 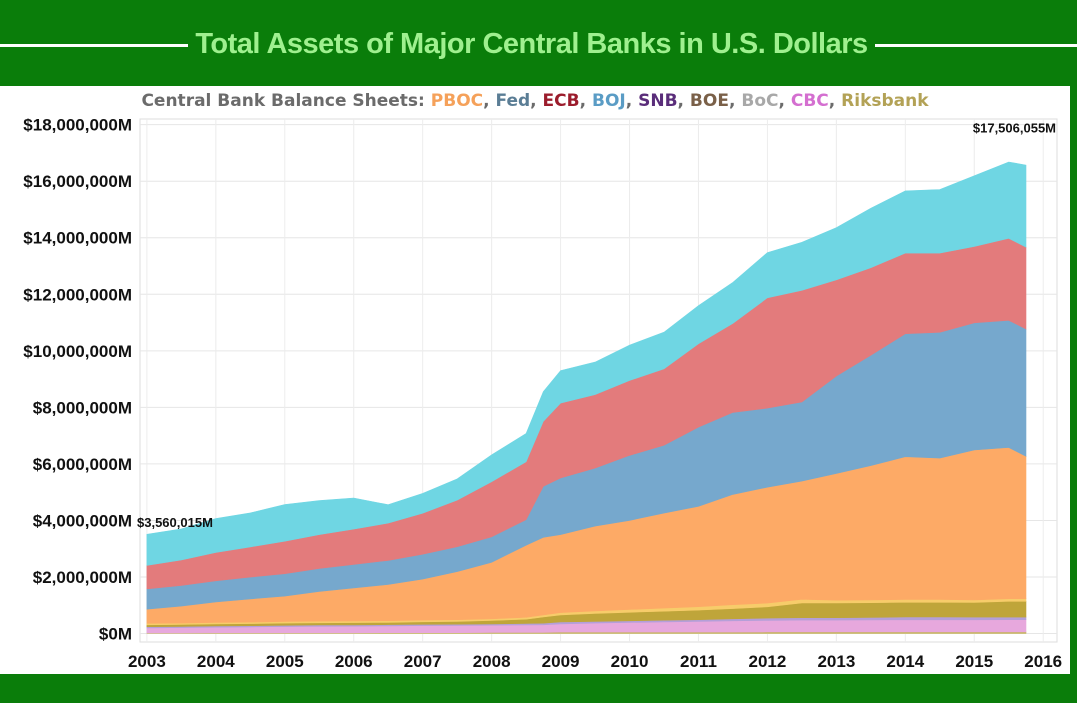 I want to click on legend-item-pboc: PBOC, so click(x=457, y=101).